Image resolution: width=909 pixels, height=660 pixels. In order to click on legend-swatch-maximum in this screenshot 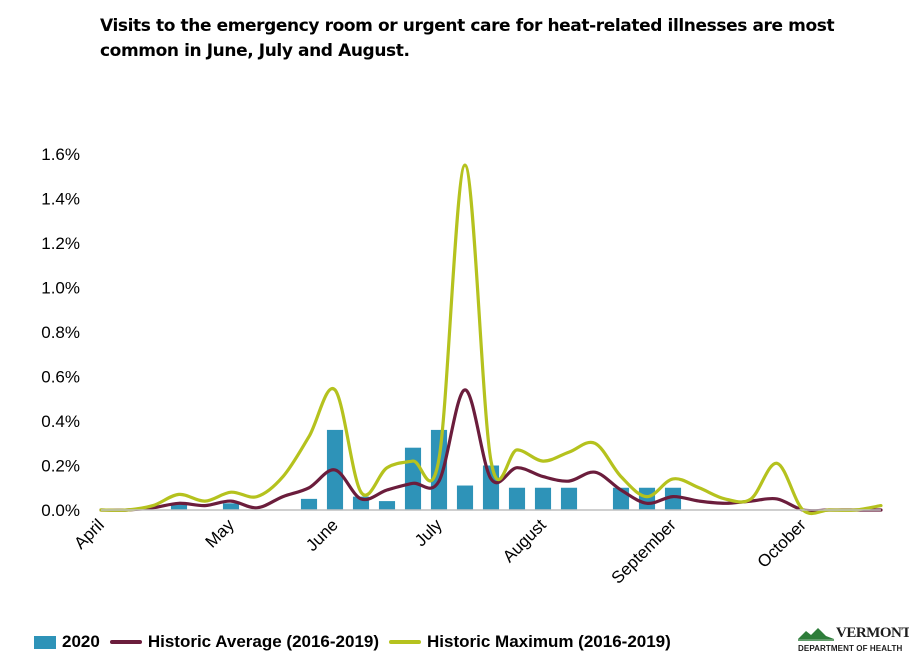, I will do `click(405, 642)`.